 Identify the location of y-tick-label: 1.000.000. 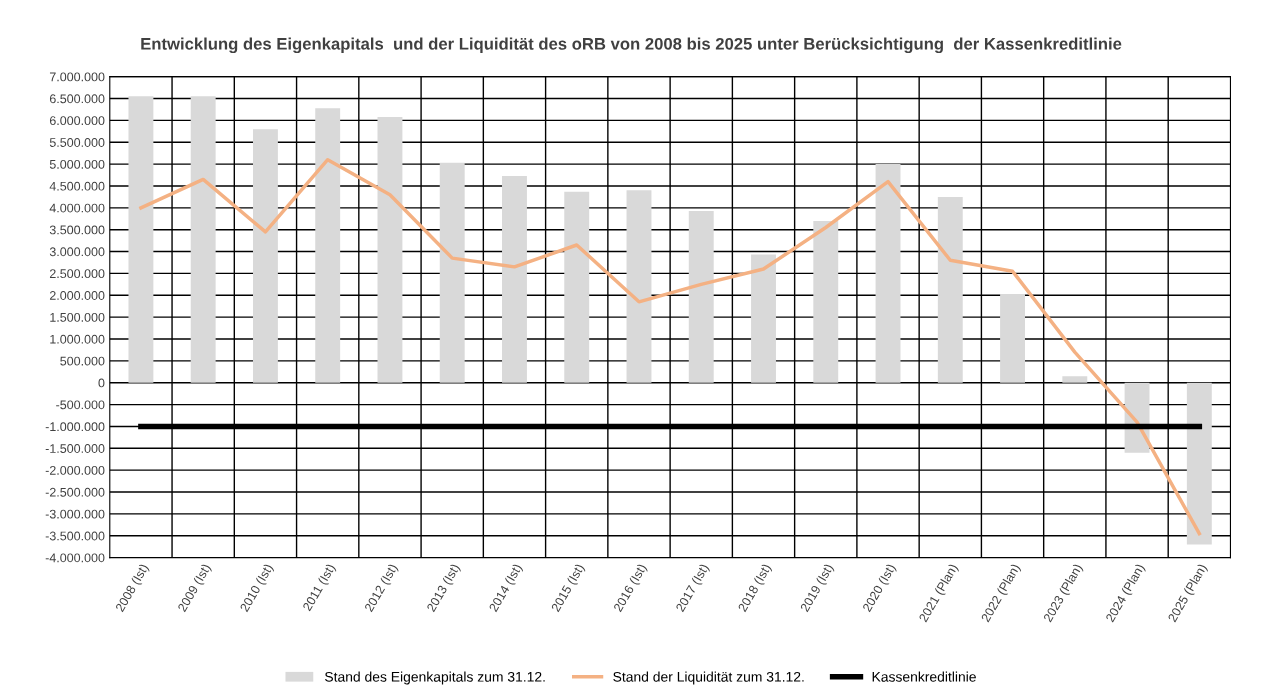
(77, 339).